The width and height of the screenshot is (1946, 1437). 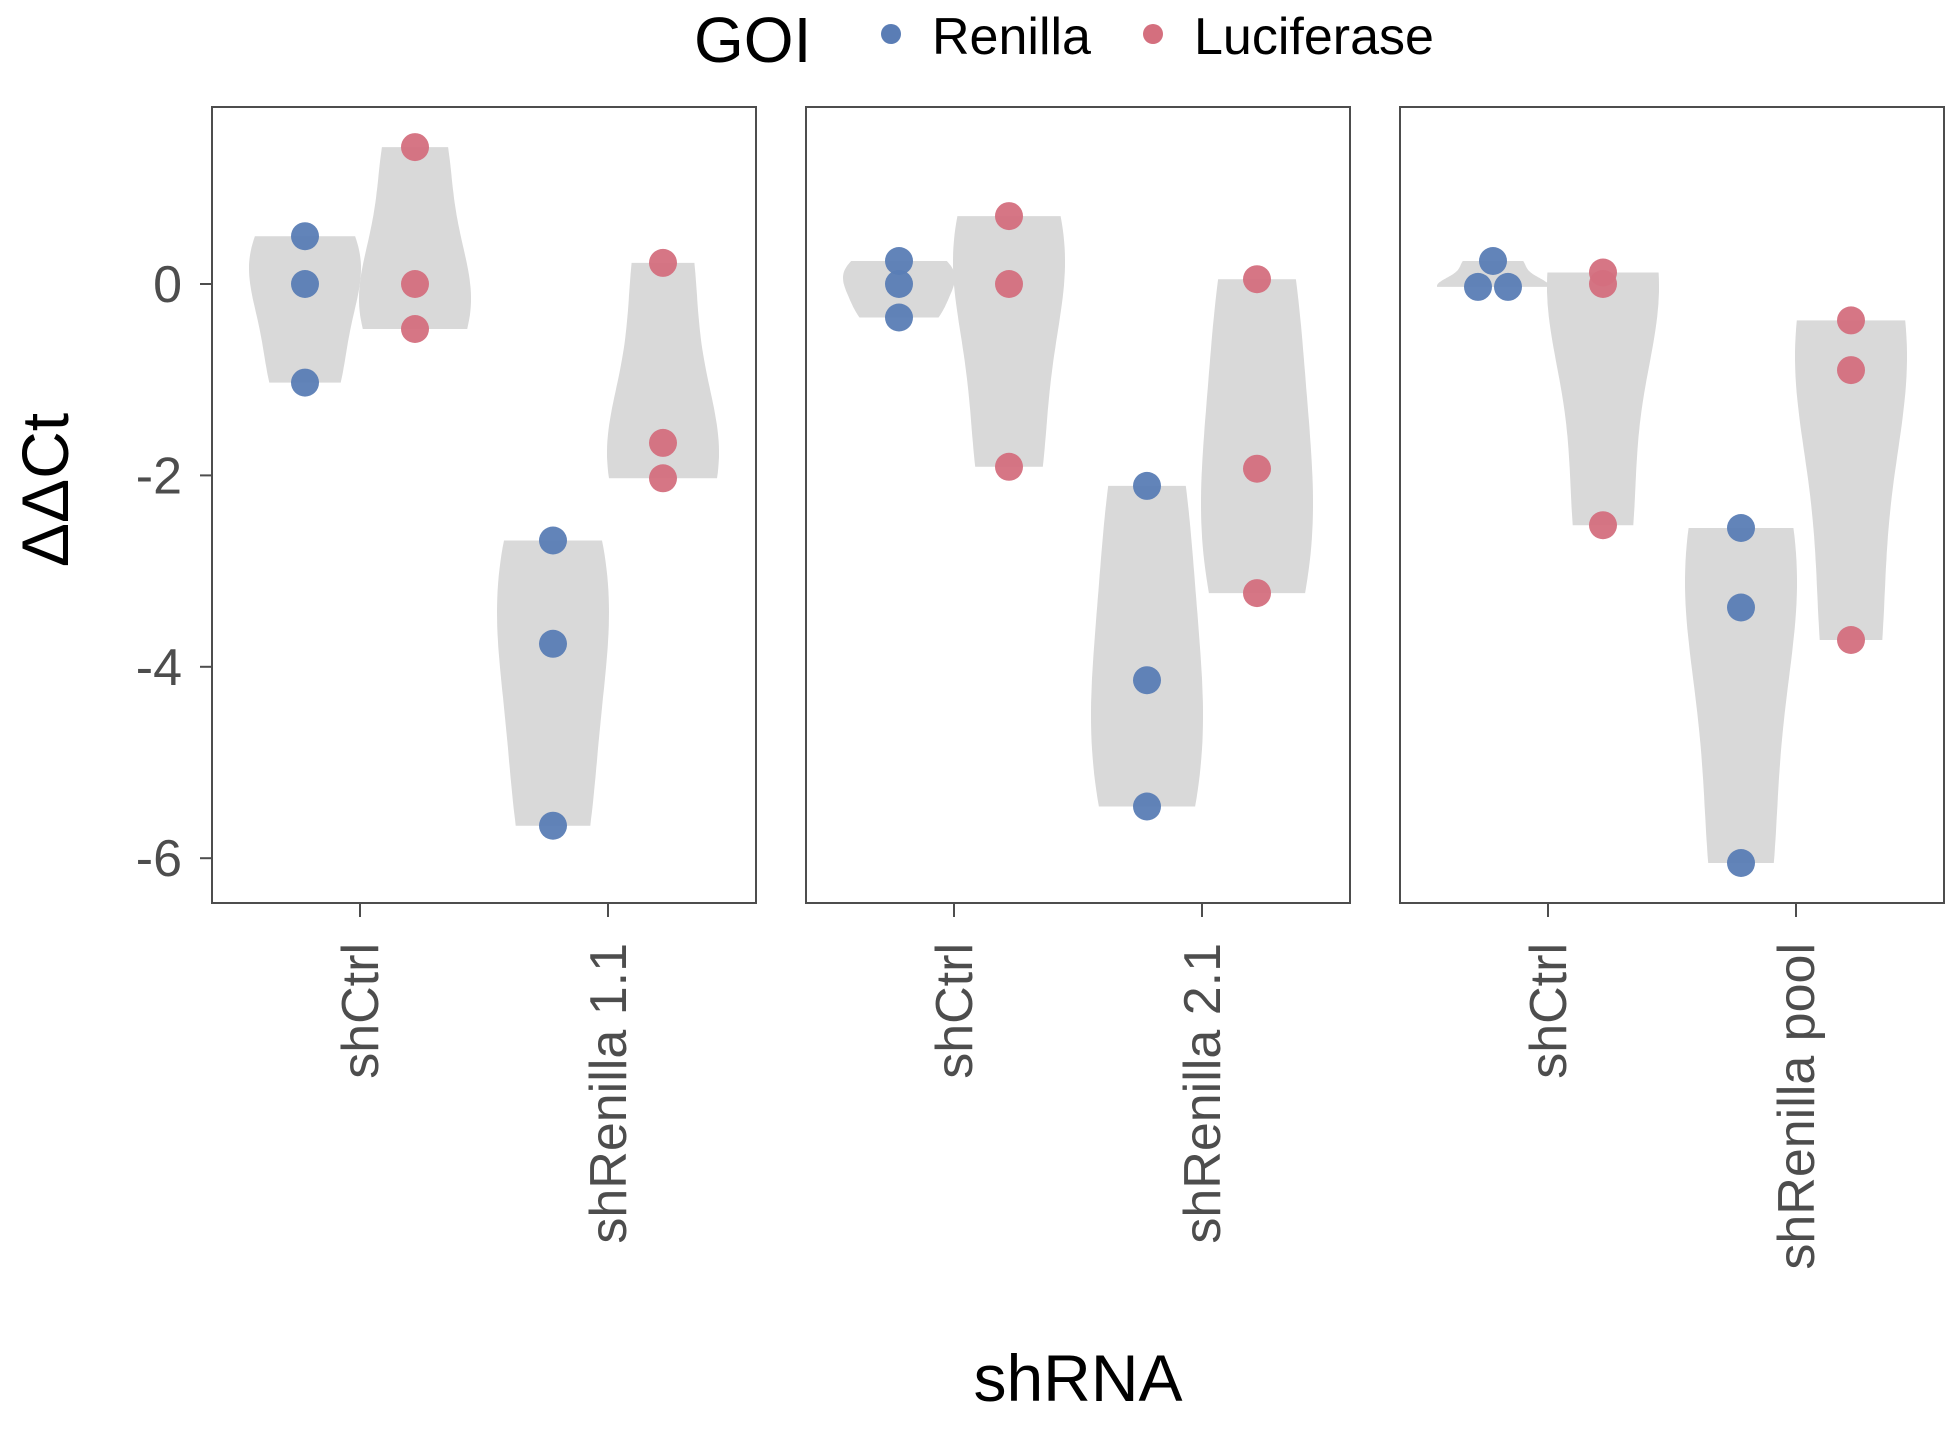 What do you see at coordinates (159, 859) in the screenshot?
I see `y-tick-label: -6` at bounding box center [159, 859].